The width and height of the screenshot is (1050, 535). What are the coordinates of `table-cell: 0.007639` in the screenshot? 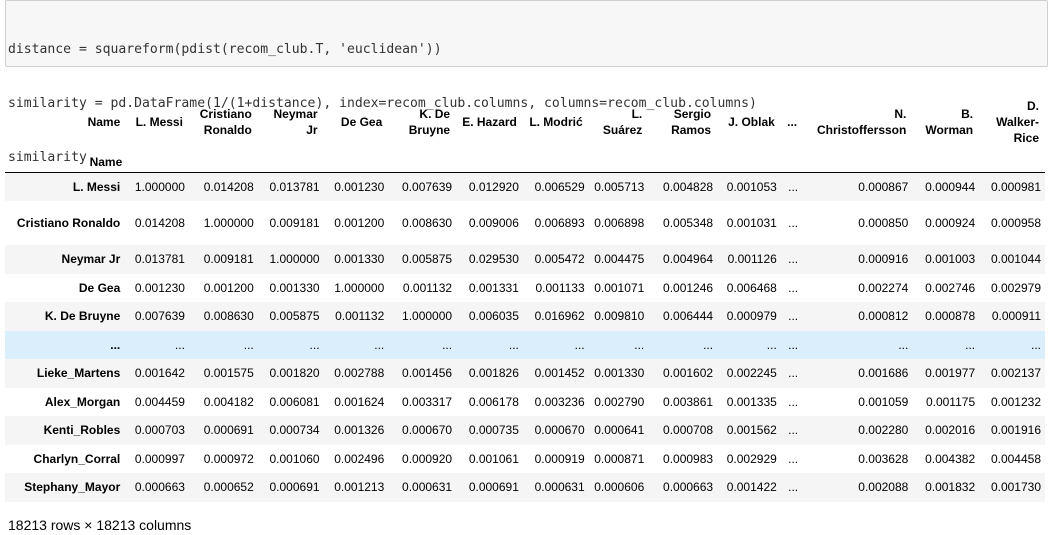 It's located at (159, 316).